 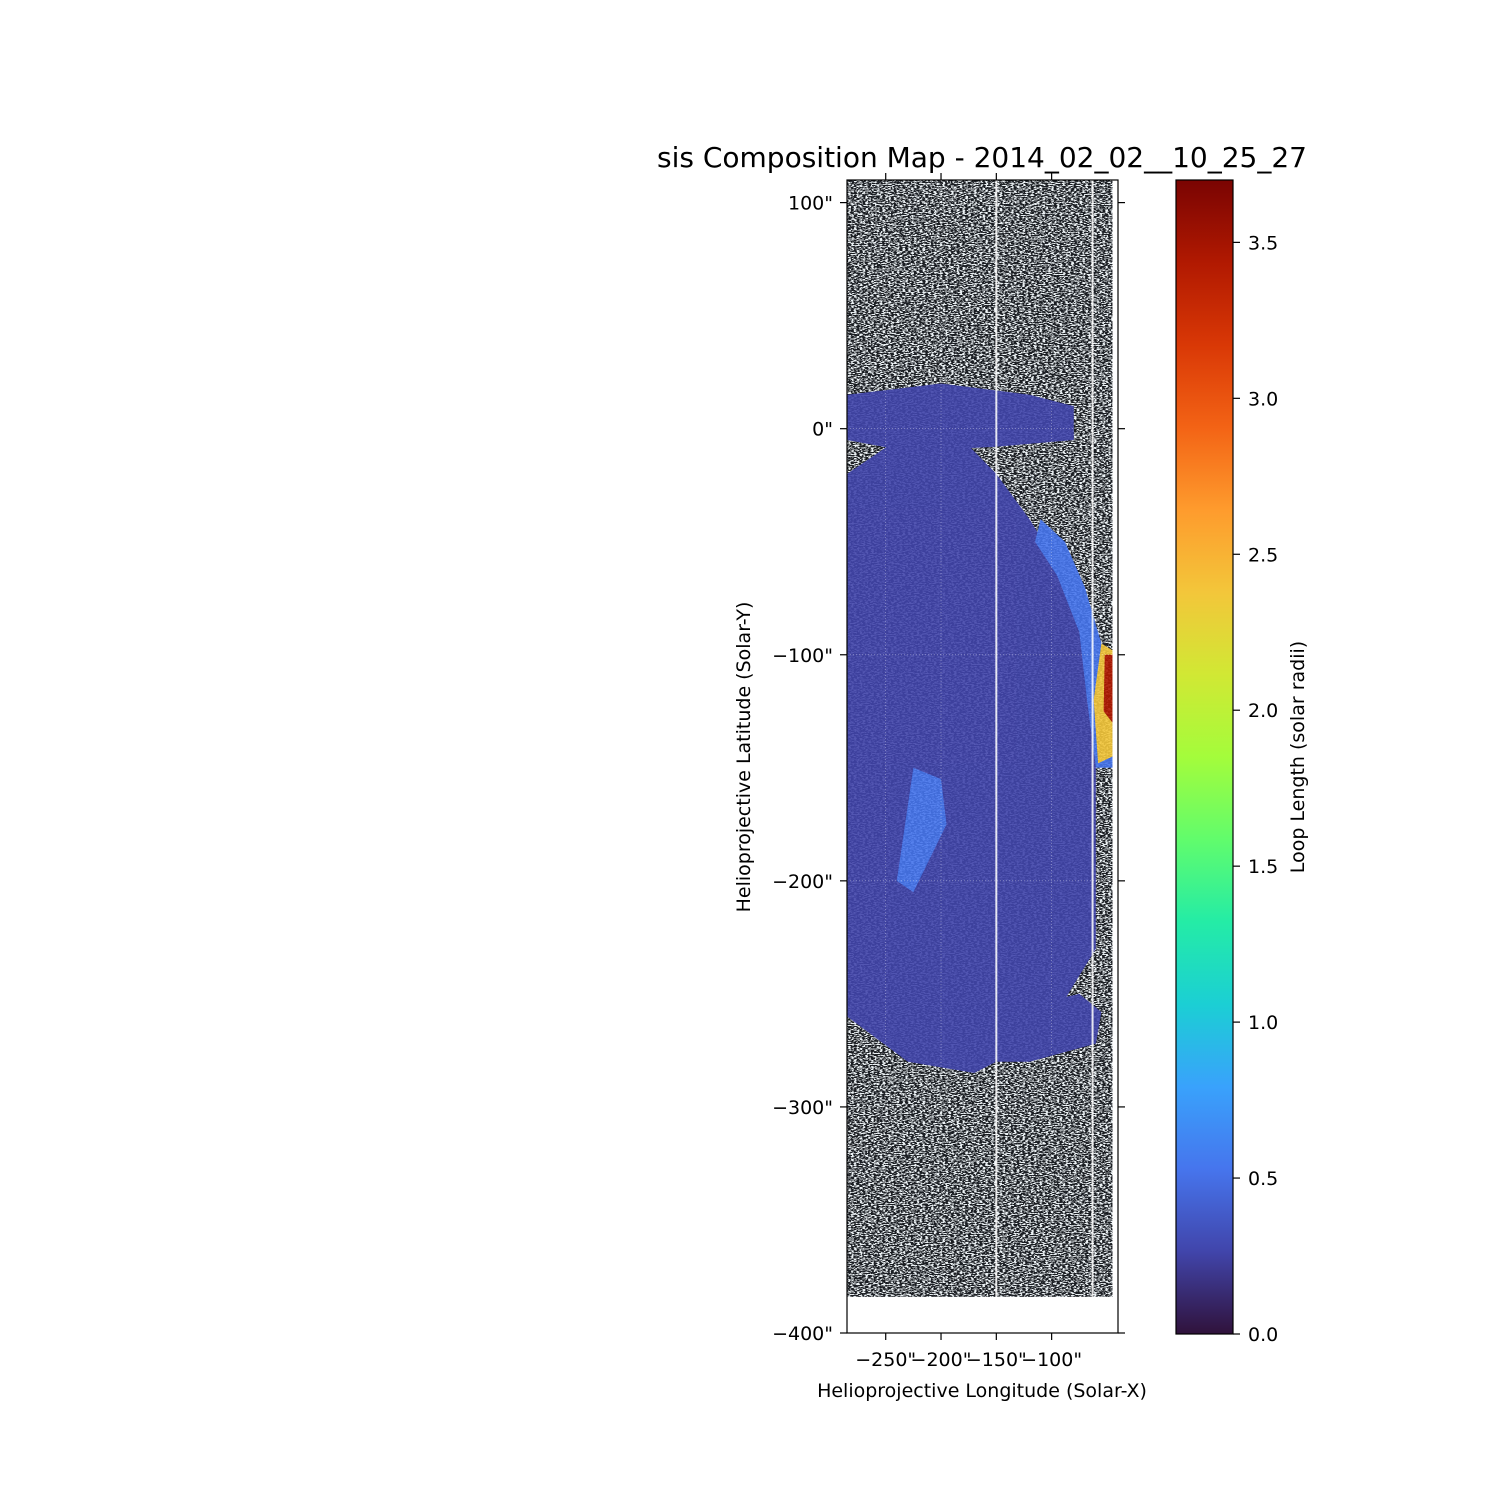 I want to click on y-axis-label: Helioprojective Latitude (Solar-Y), so click(x=744, y=757).